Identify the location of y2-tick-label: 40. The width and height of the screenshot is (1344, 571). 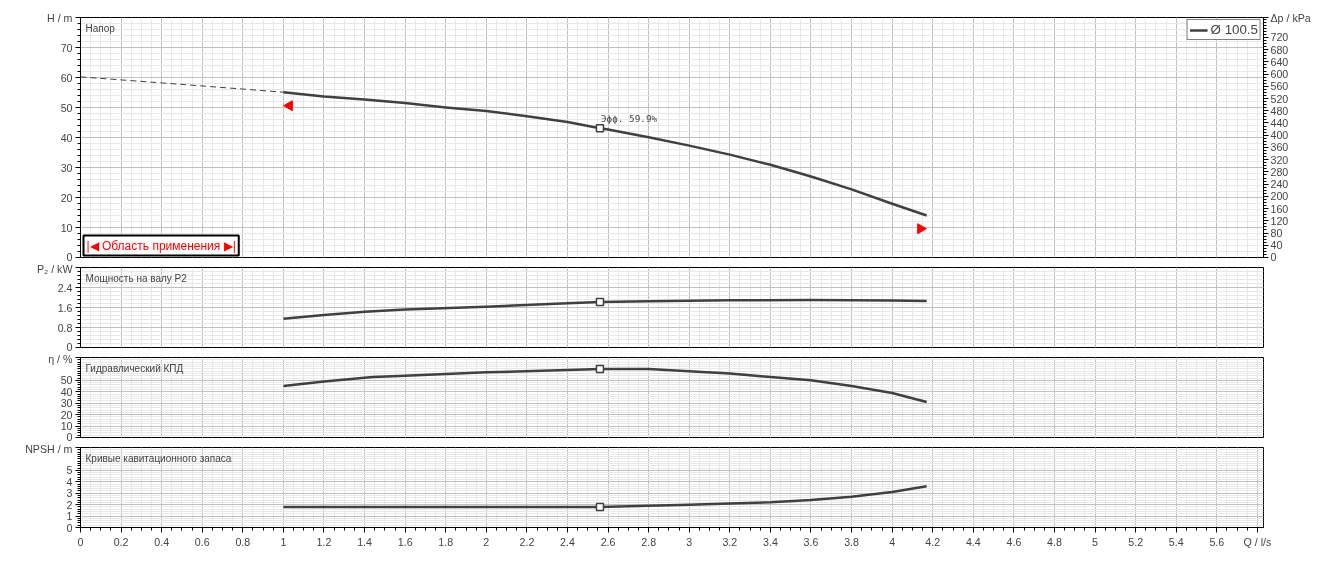
(1276, 245).